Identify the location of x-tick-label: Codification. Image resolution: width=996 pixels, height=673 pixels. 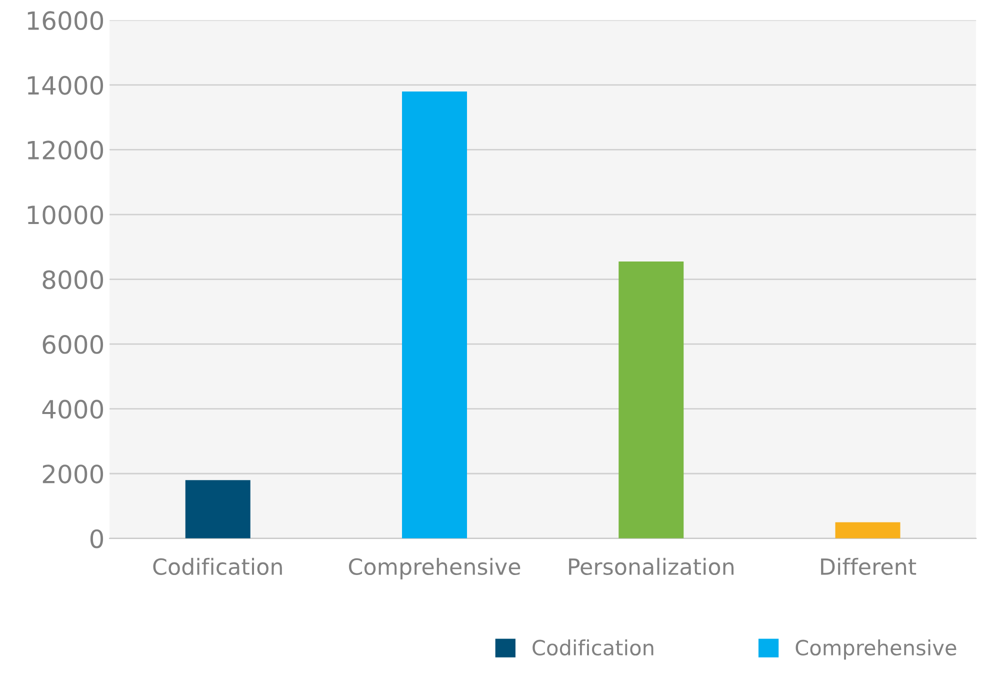
(217, 567).